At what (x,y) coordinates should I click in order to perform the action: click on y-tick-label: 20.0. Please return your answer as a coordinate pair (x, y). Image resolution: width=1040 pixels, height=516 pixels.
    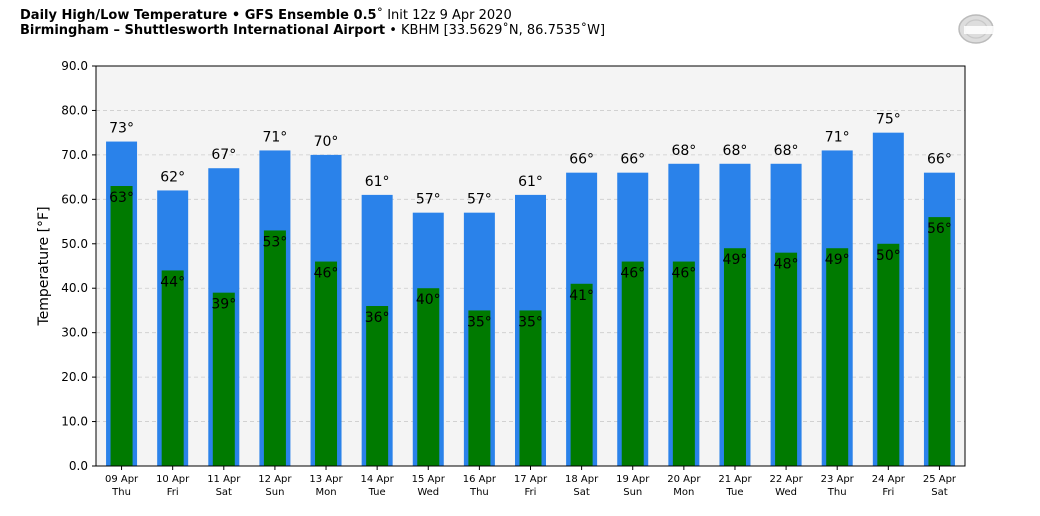
    Looking at the image, I should click on (74, 377).